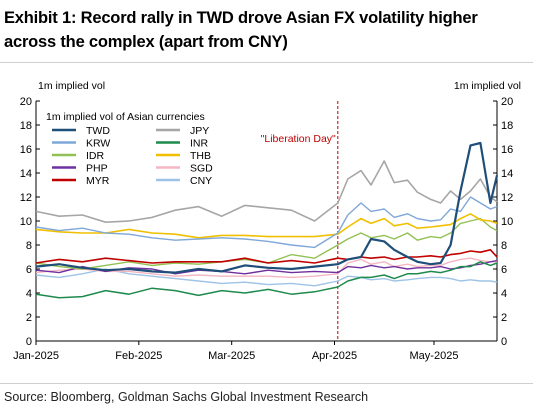 The image size is (533, 411). Describe the element at coordinates (507, 174) in the screenshot. I see `y-tick-label-right: 14` at that location.